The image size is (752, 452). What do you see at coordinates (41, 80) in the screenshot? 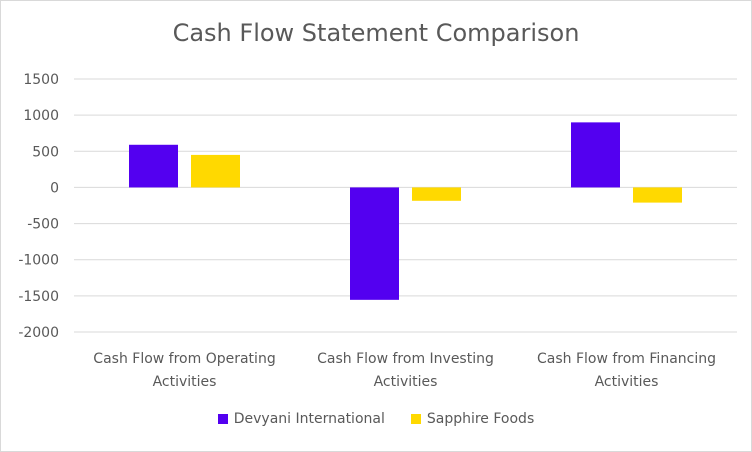
I see `y-tick-label: 1500` at bounding box center [41, 80].